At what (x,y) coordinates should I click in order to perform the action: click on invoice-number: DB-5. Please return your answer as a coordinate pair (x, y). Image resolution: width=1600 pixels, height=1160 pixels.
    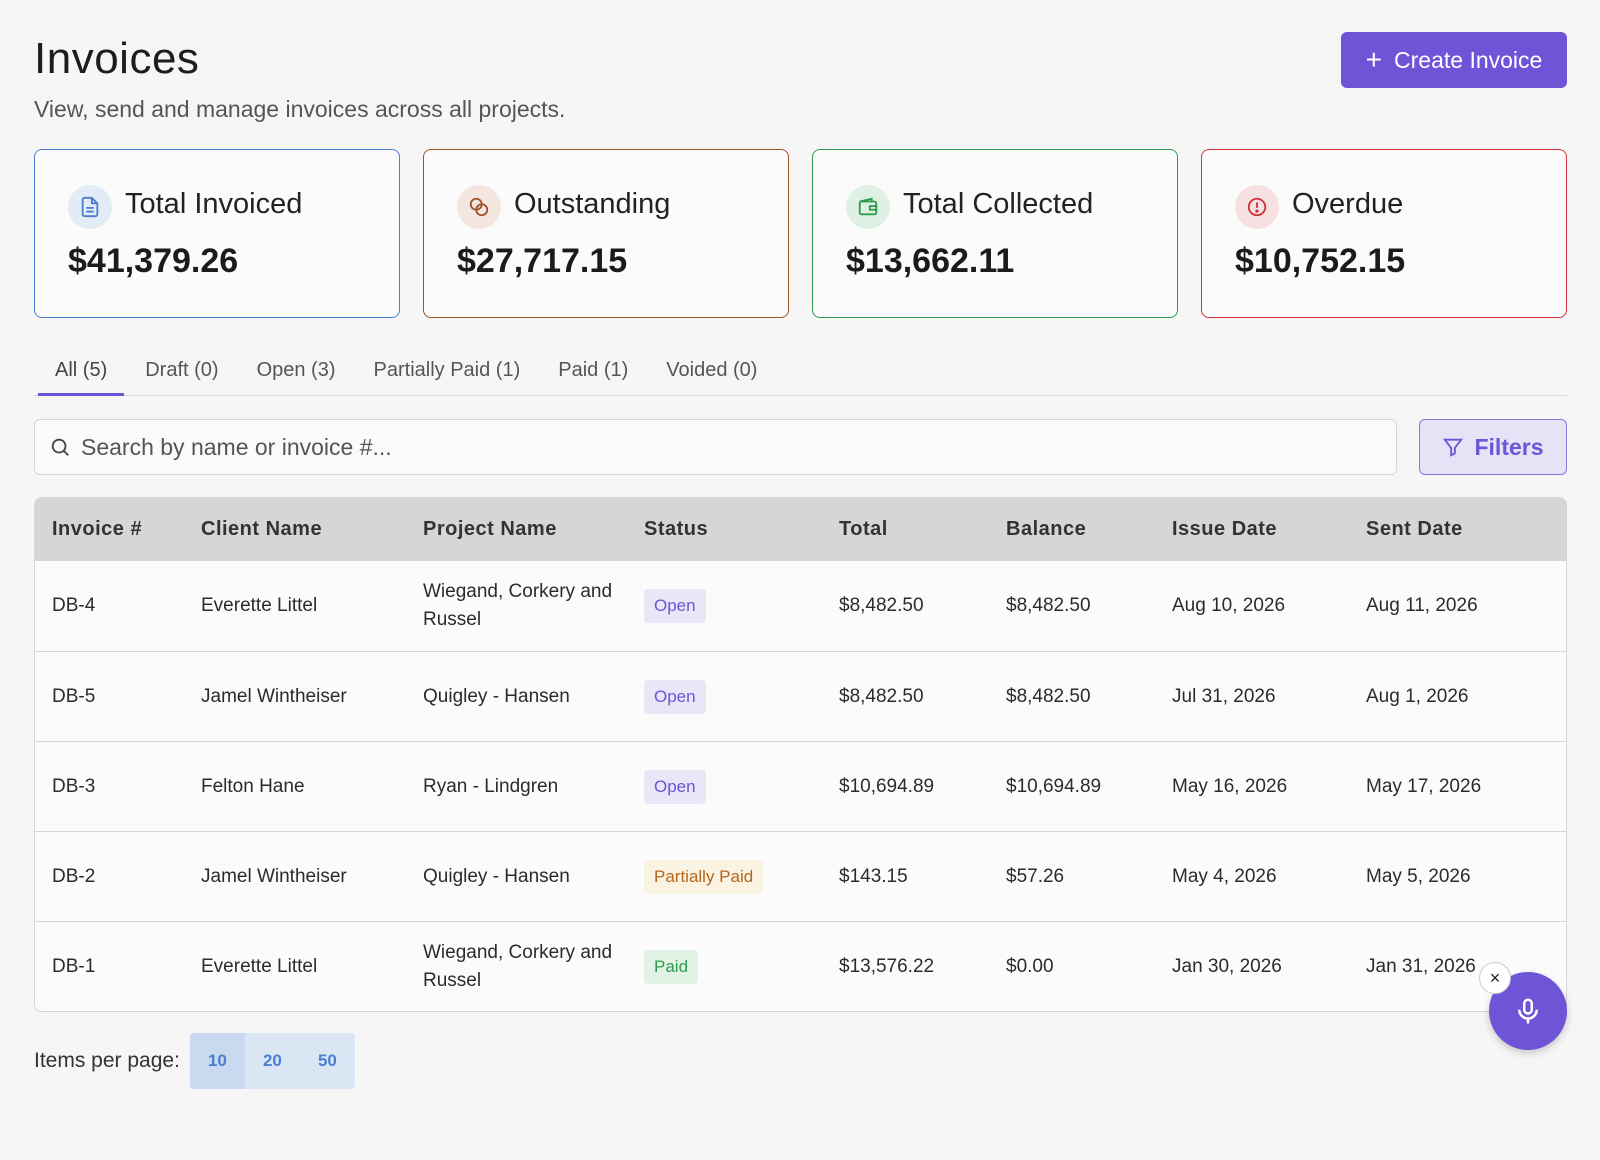
    Looking at the image, I should click on (74, 696).